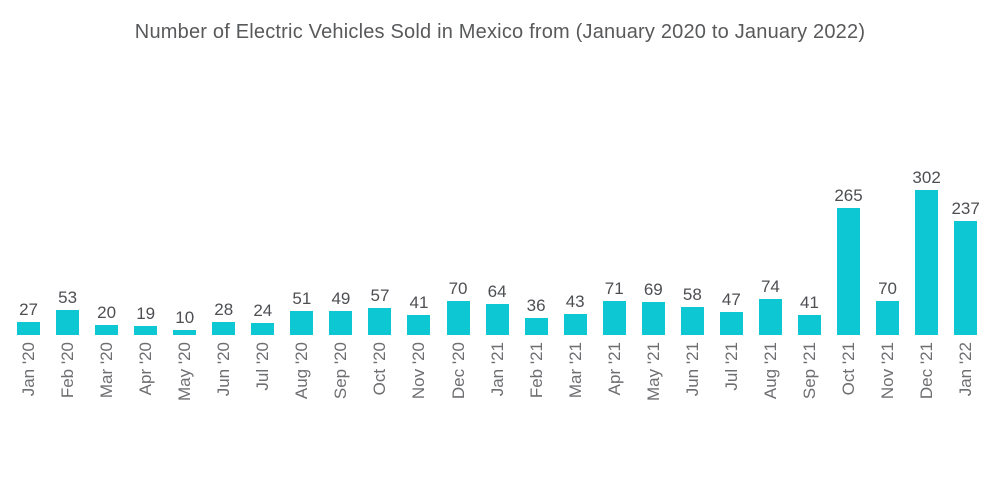 This screenshot has width=1000, height=504. I want to click on x-label-cell: Dec '20, so click(458, 379).